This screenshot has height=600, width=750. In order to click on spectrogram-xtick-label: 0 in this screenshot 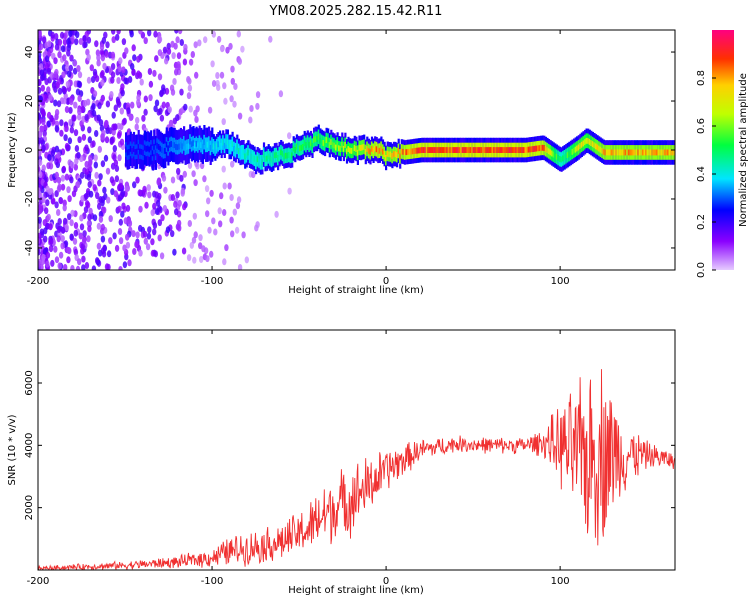, I will do `click(386, 281)`.